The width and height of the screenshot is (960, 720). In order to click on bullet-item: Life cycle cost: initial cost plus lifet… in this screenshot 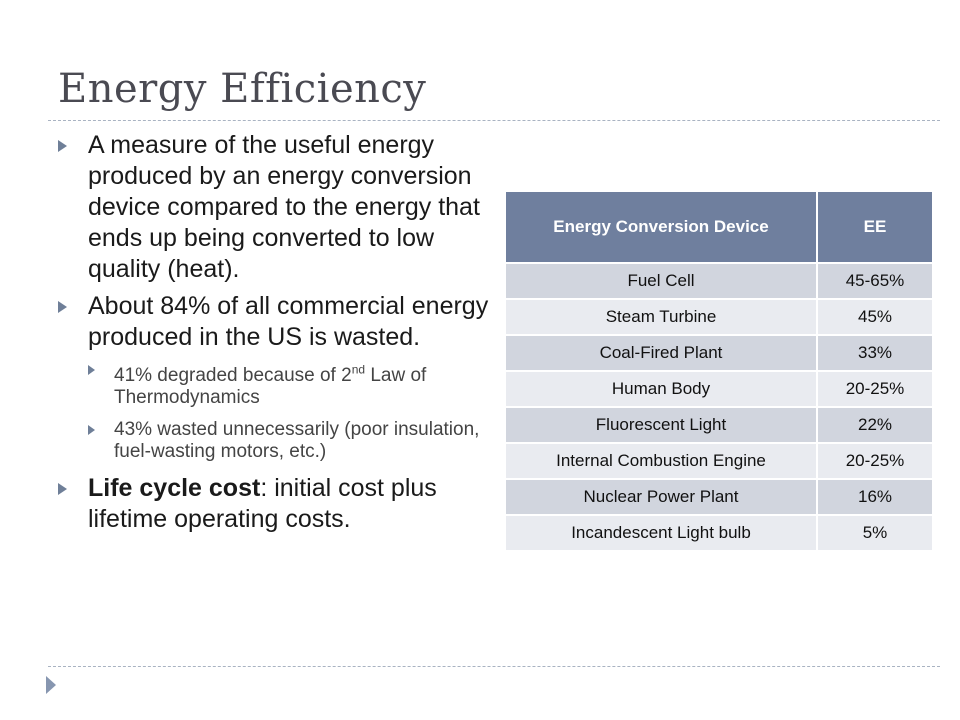, I will do `click(278, 504)`.